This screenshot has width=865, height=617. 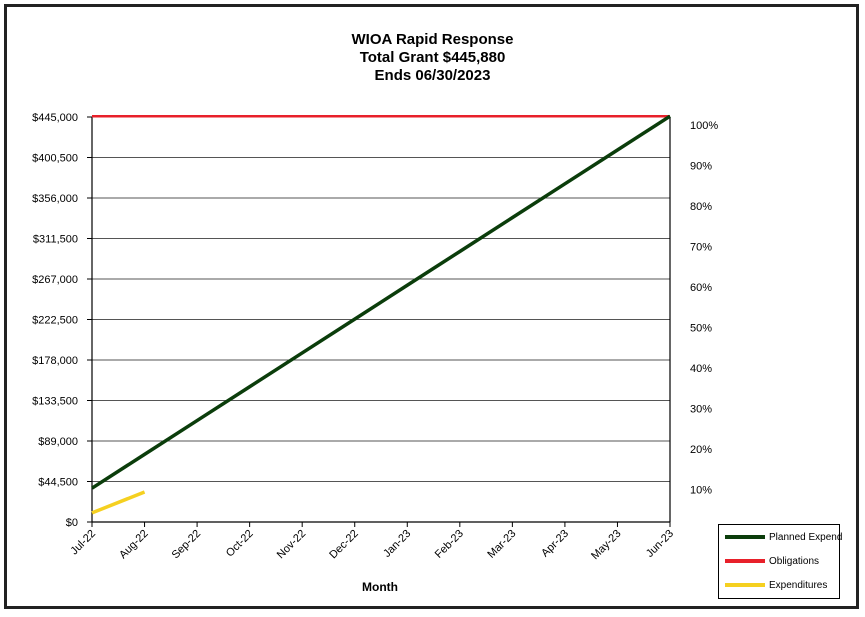 I want to click on legend-label-obligations: Obligations, so click(x=794, y=561).